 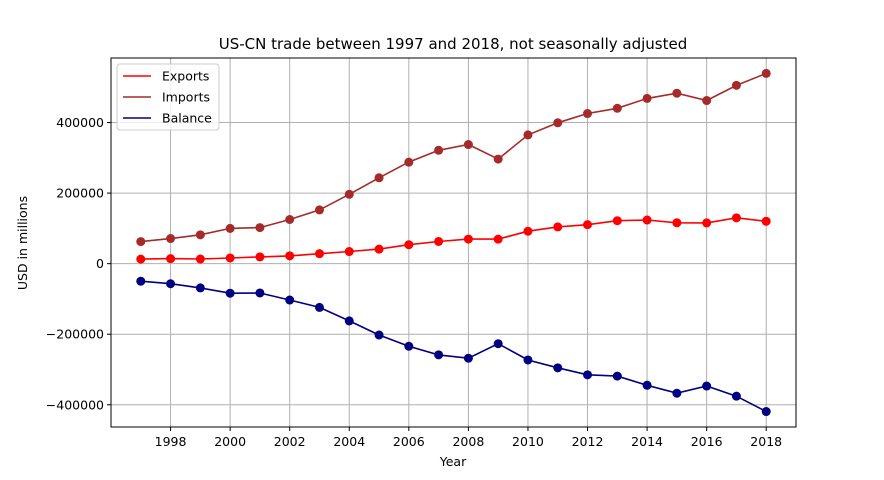 What do you see at coordinates (647, 441) in the screenshot?
I see `x-tick-label: 2014` at bounding box center [647, 441].